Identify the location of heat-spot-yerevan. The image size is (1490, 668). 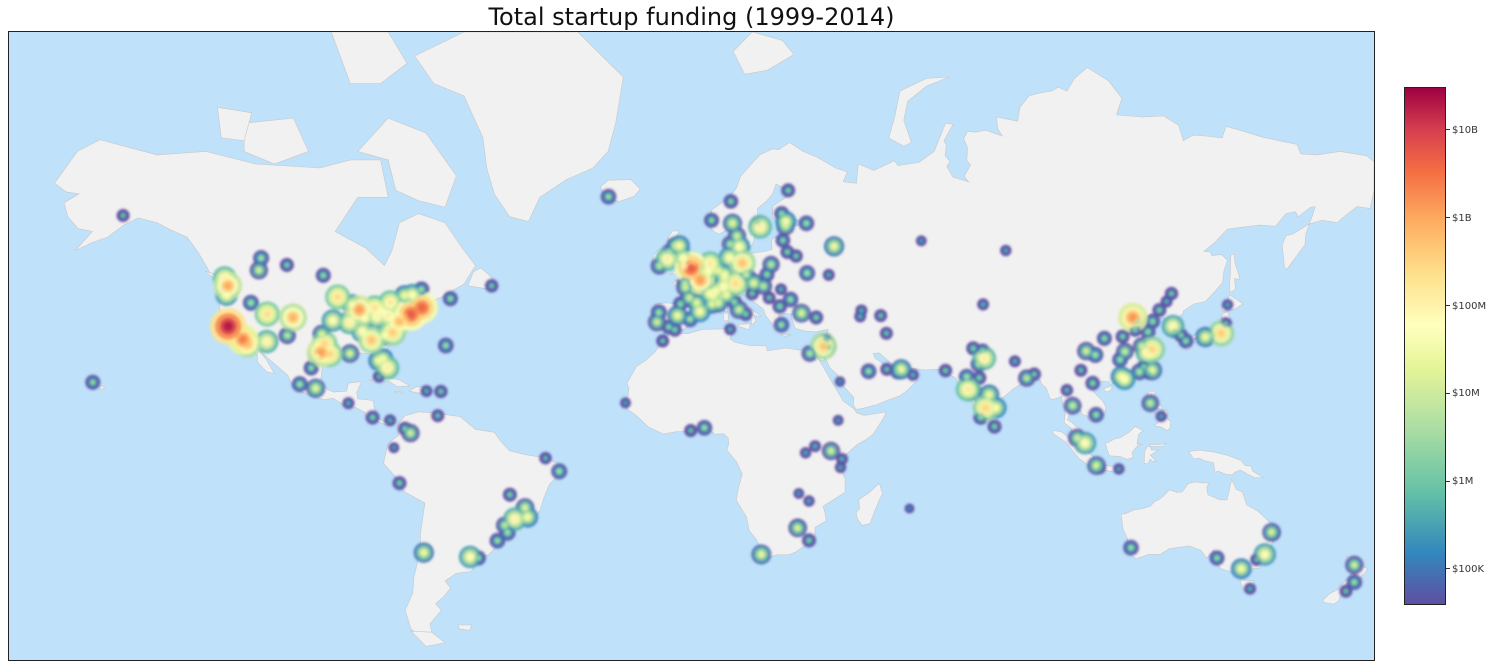
(860, 316).